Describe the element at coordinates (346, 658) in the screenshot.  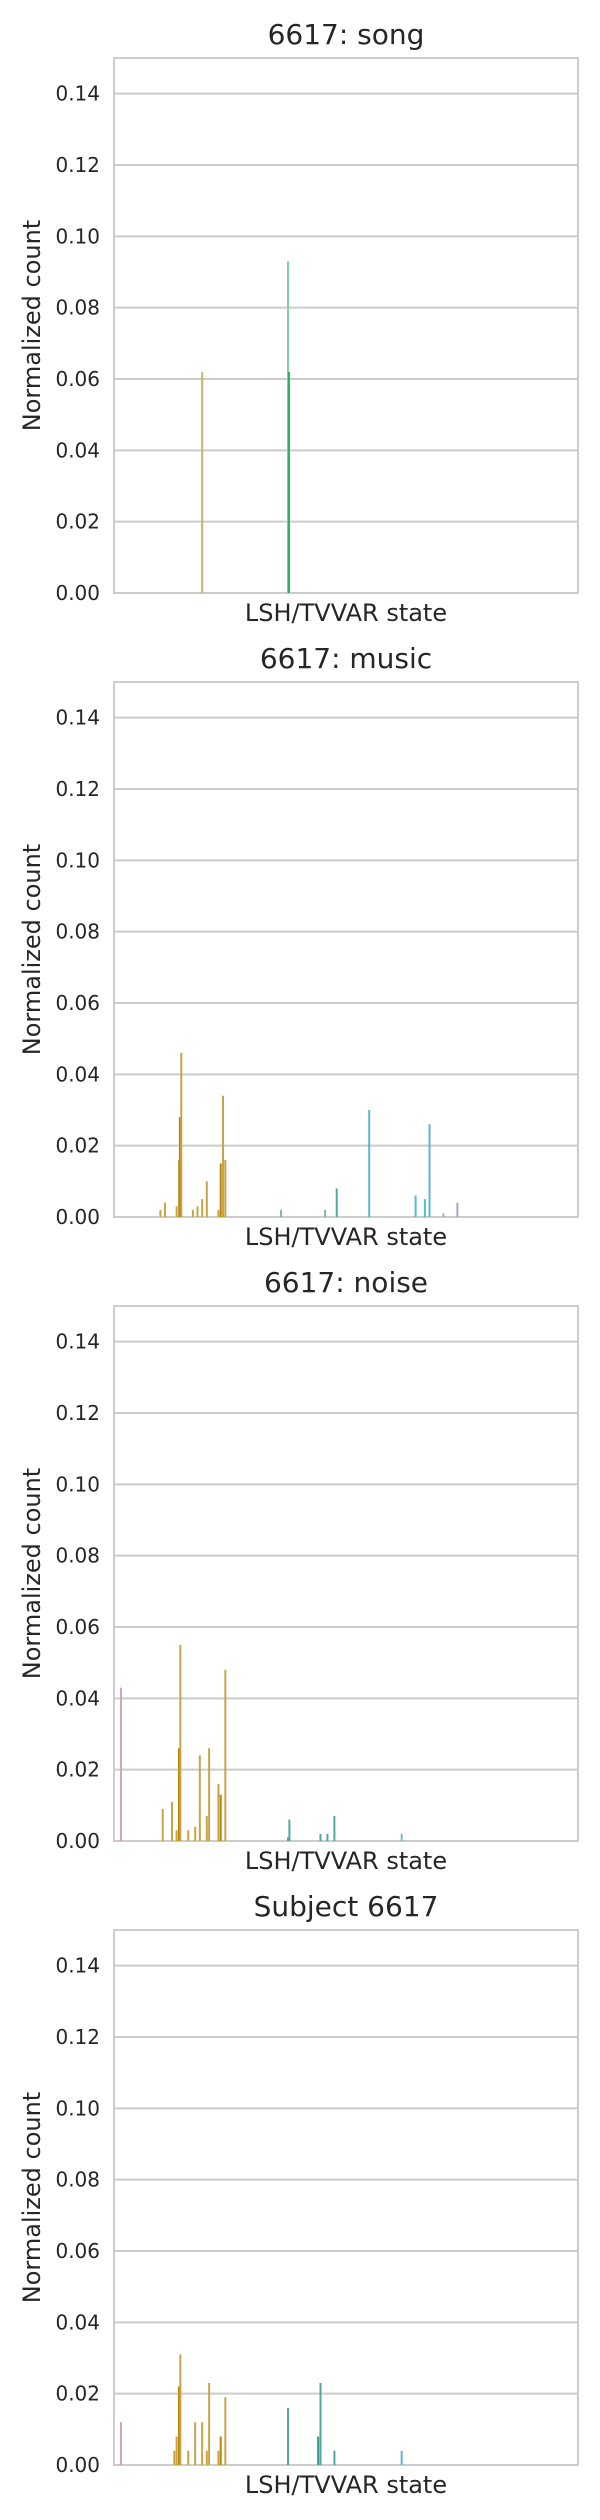
I see `chart-title: 6617: music` at that location.